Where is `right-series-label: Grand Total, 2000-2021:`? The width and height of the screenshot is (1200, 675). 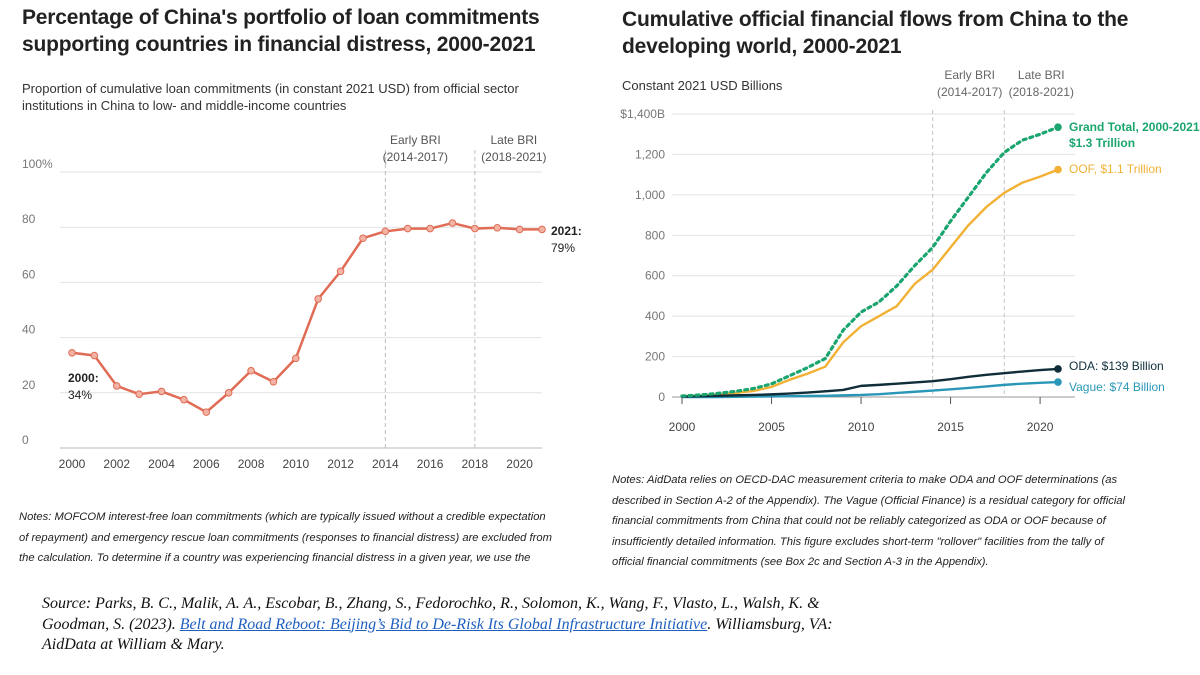
right-series-label: Grand Total, 2000-2021: is located at coordinates (1134, 127).